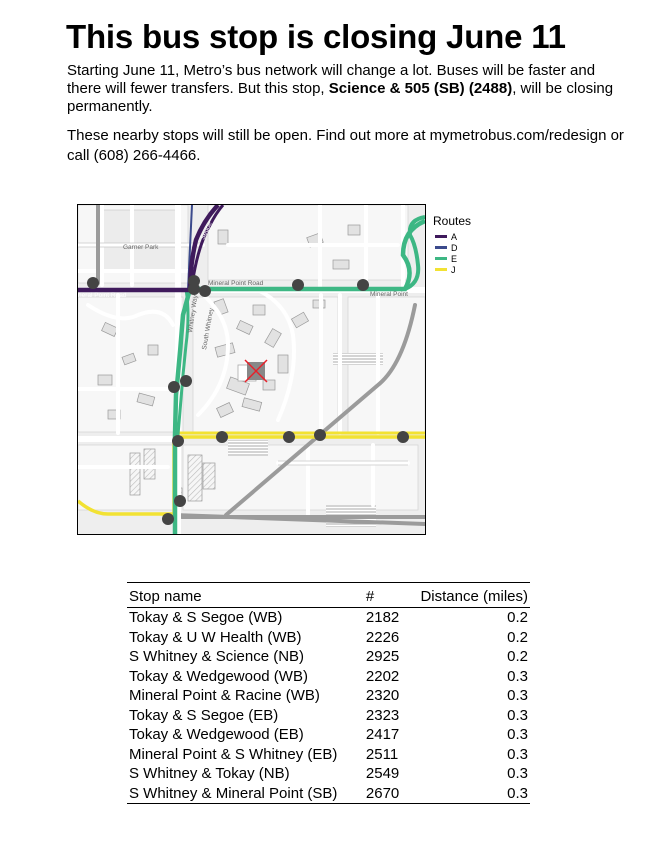 This screenshot has width=660, height=859. I want to click on mineral-point-road-label: Mineral Point Road, so click(236, 283).